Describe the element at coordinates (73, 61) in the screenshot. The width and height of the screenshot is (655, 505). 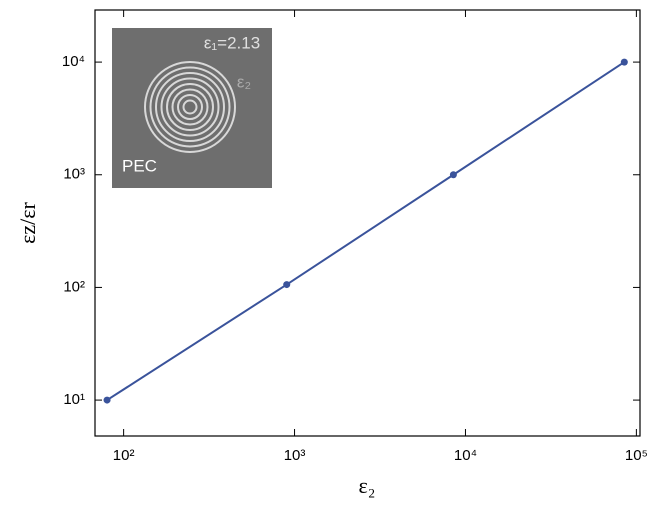
I see `y-tick-label: 10⁴` at that location.